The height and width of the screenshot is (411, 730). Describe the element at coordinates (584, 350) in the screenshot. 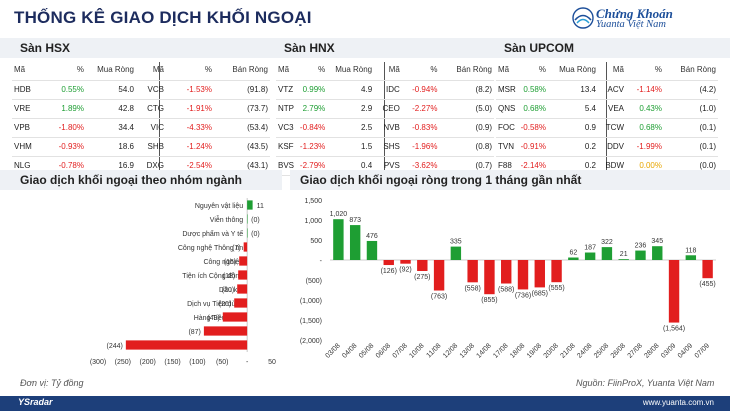

I see `x-tick-label: 24/08` at that location.